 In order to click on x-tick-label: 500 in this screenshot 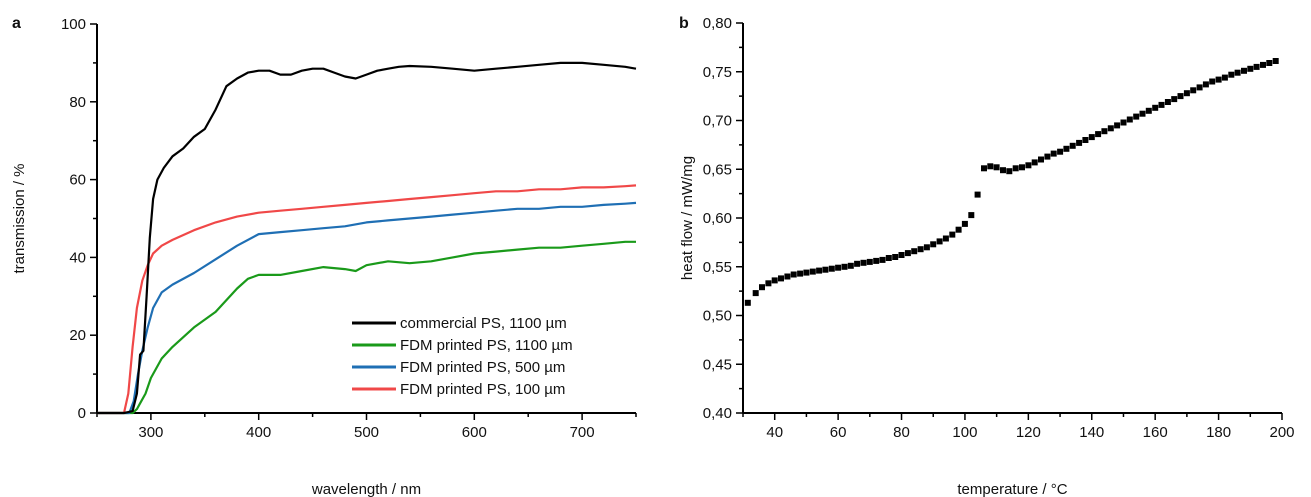, I will do `click(366, 432)`.